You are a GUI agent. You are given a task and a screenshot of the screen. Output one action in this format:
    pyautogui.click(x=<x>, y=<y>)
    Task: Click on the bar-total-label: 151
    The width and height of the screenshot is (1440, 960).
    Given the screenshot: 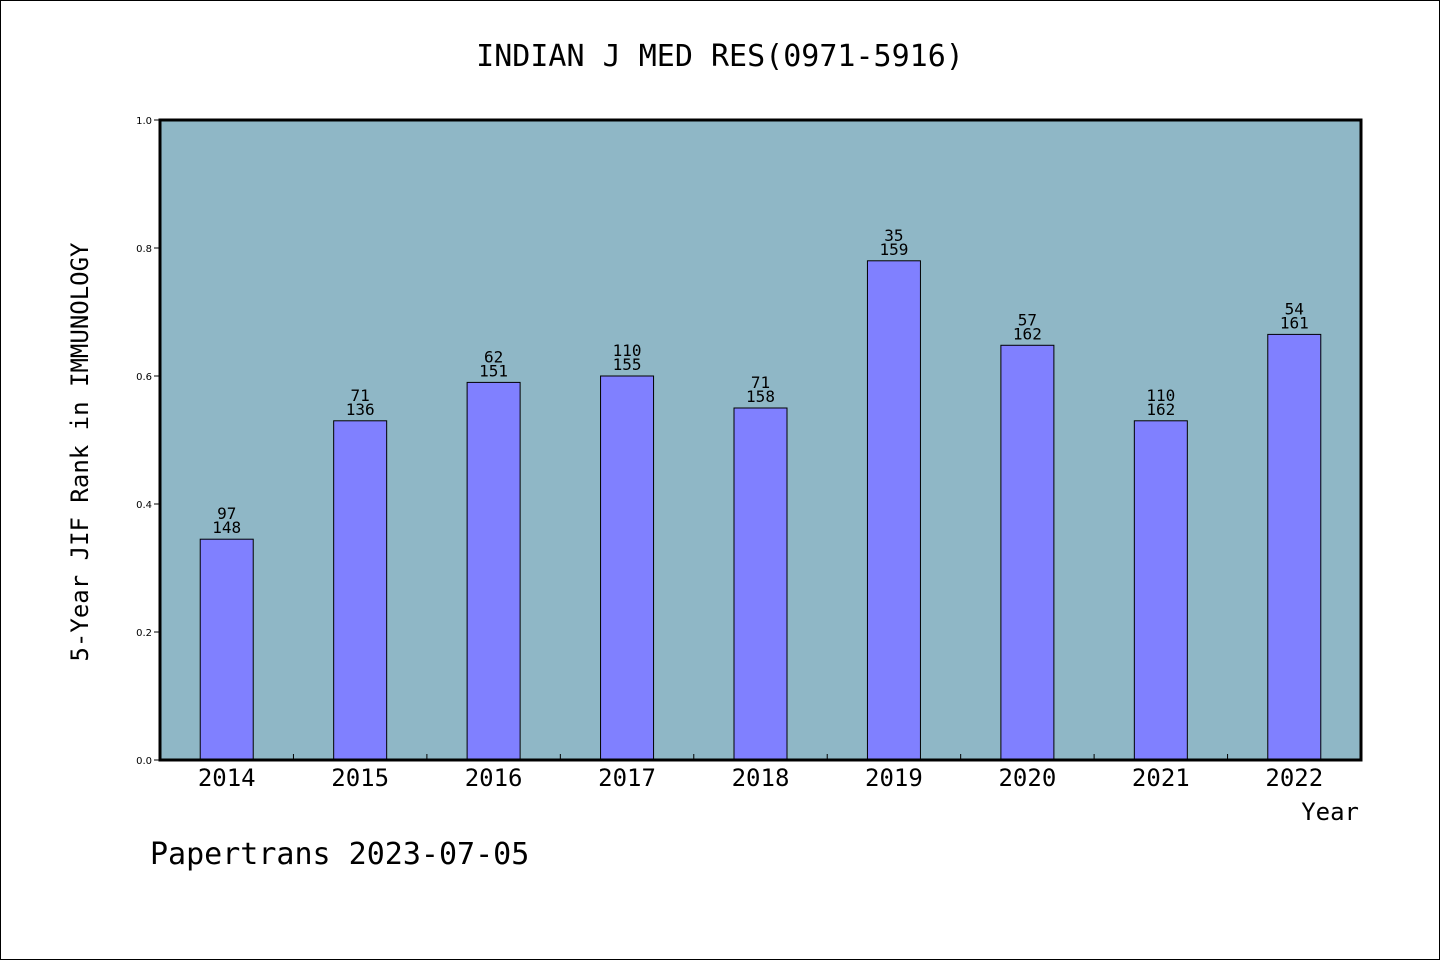 What is the action you would take?
    pyautogui.click(x=493, y=370)
    